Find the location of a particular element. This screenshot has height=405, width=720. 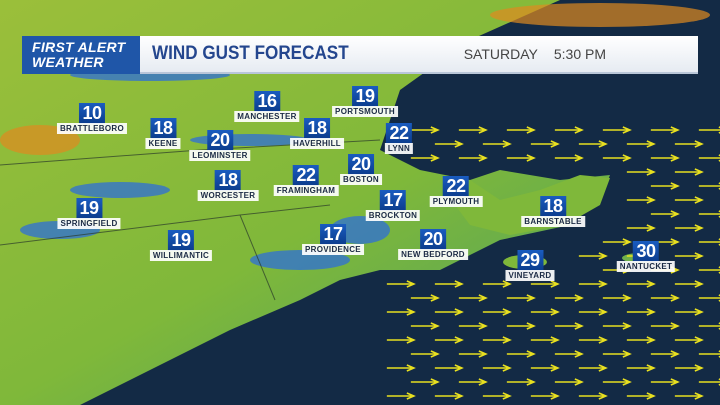

city-name: HAVERHILL is located at coordinates (317, 143).